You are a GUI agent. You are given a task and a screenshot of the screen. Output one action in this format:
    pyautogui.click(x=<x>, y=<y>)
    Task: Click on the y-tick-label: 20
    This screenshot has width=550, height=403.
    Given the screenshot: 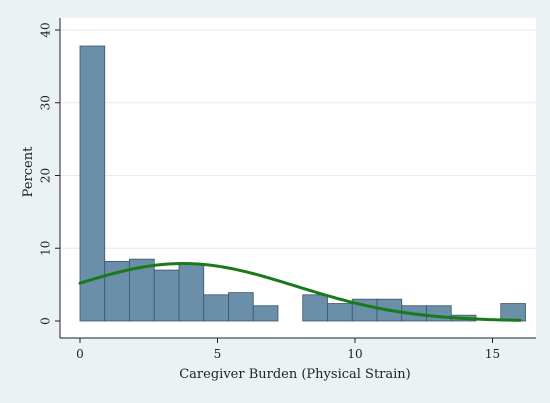 What is the action you would take?
    pyautogui.click(x=46, y=175)
    